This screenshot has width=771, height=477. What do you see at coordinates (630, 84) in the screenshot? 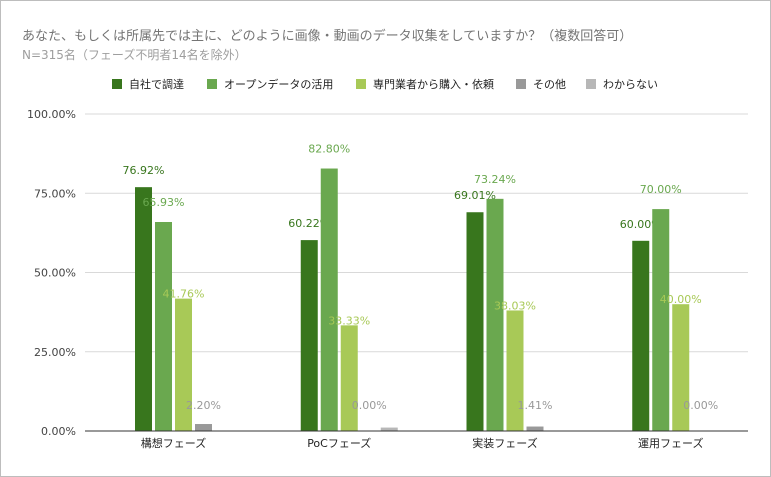
I see `legend-label: わからない` at bounding box center [630, 84].